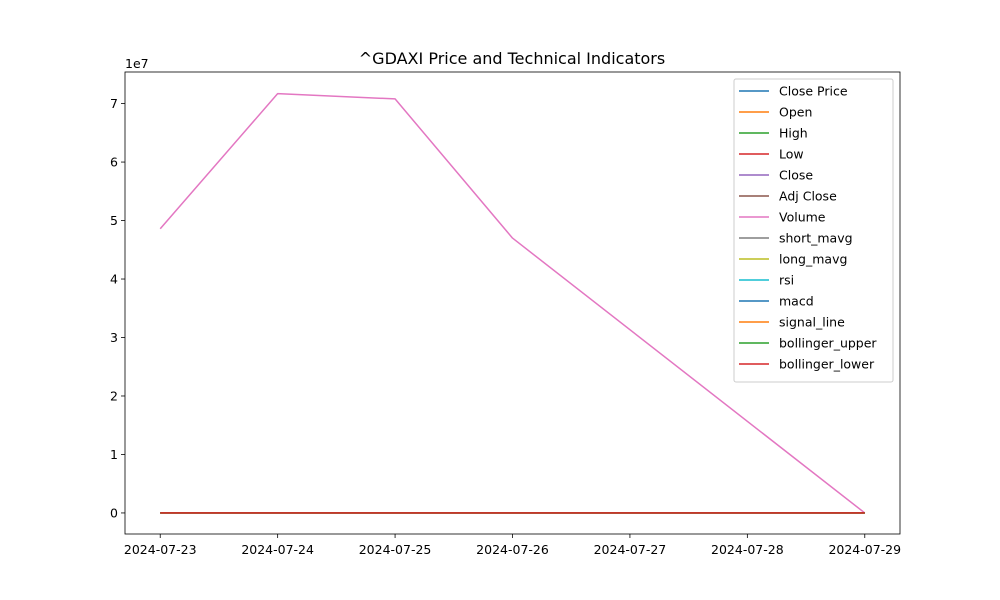  What do you see at coordinates (813, 91) in the screenshot?
I see `legend-label: Close Price` at bounding box center [813, 91].